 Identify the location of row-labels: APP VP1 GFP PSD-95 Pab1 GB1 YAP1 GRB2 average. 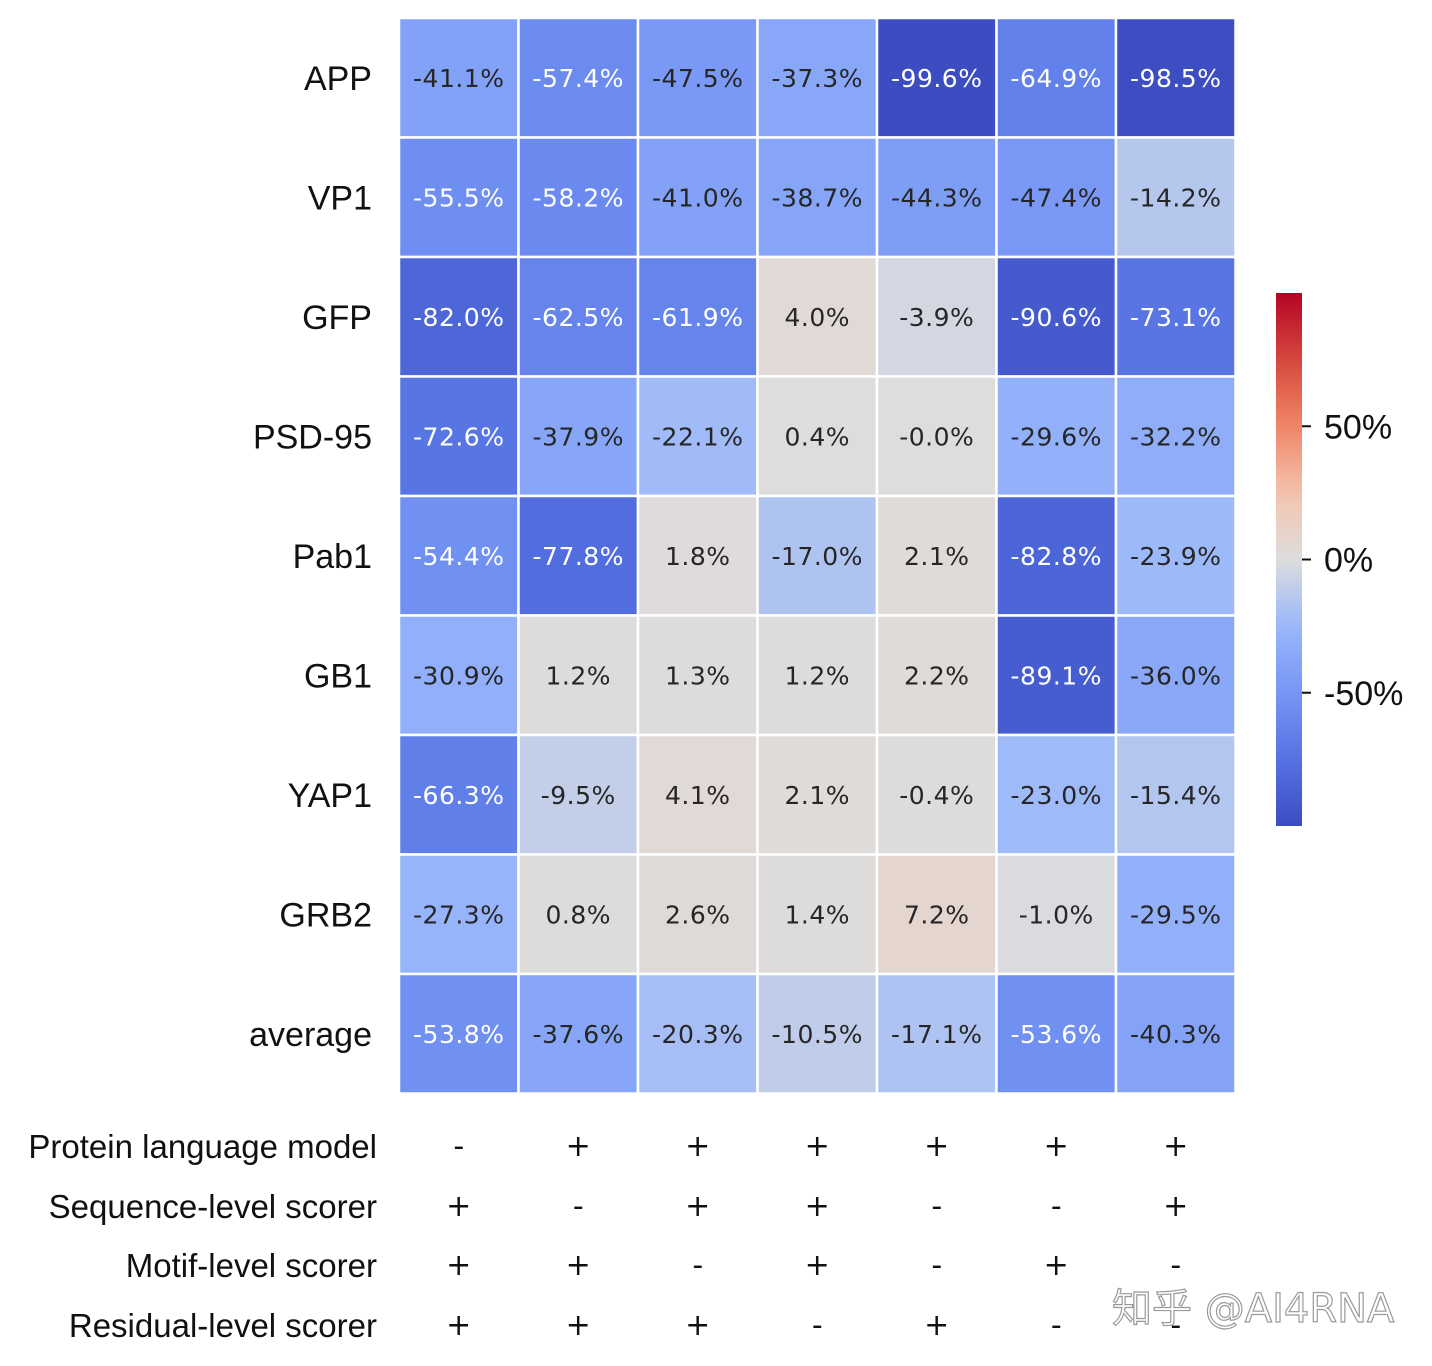
(310, 557).